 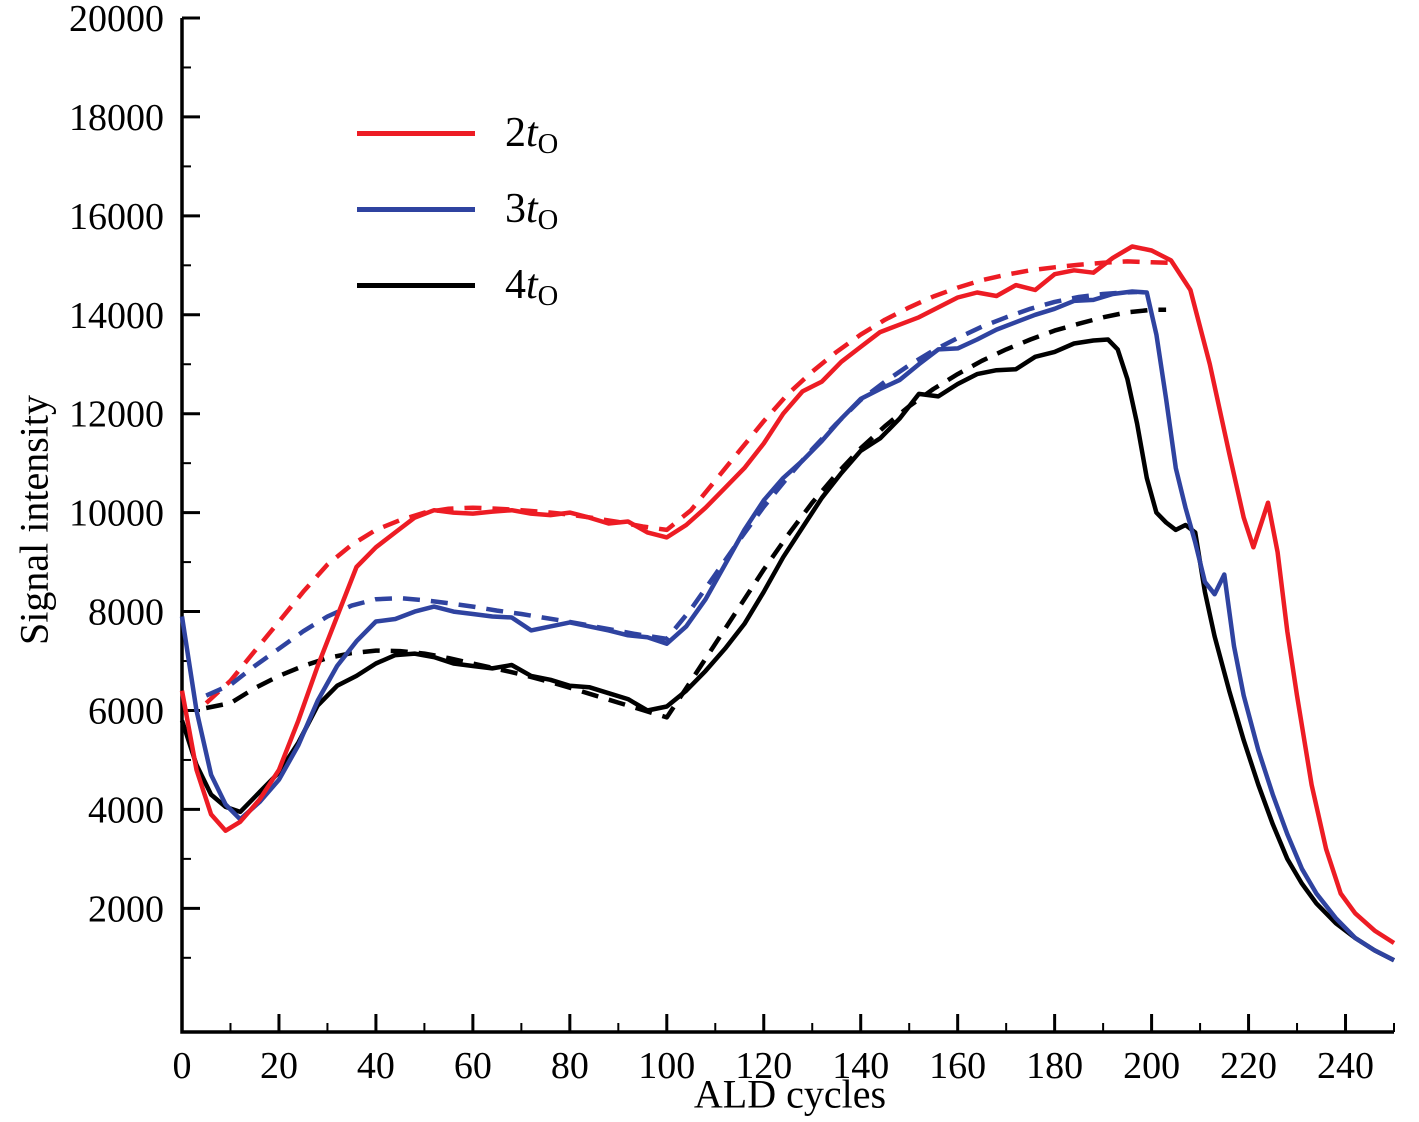 I want to click on legend-label-4to: 4tO, so click(x=531, y=286).